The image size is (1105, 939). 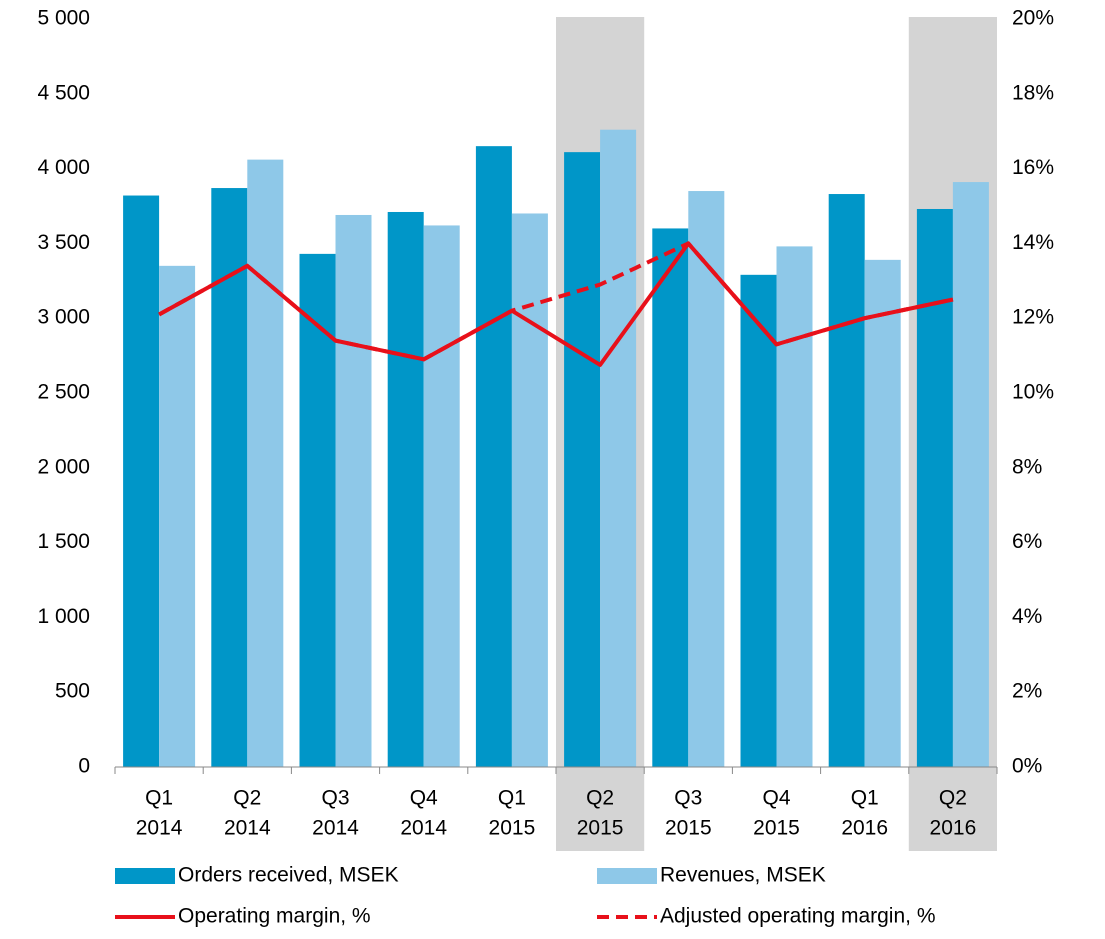 I want to click on legend-label: Operating margin, %, so click(x=274, y=916).